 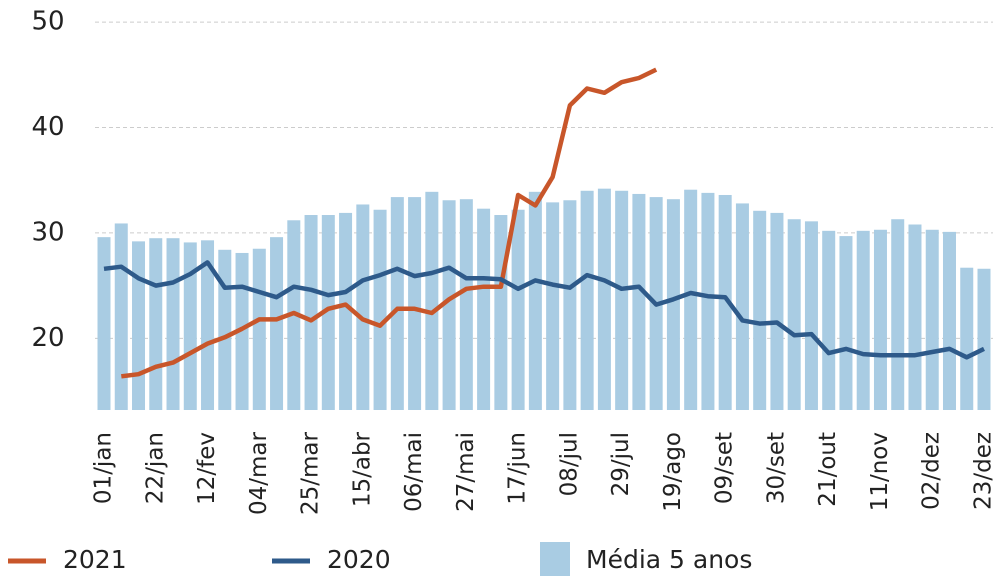 What do you see at coordinates (932, 471) in the screenshot?
I see `x-tick-label: 02/dez` at bounding box center [932, 471].